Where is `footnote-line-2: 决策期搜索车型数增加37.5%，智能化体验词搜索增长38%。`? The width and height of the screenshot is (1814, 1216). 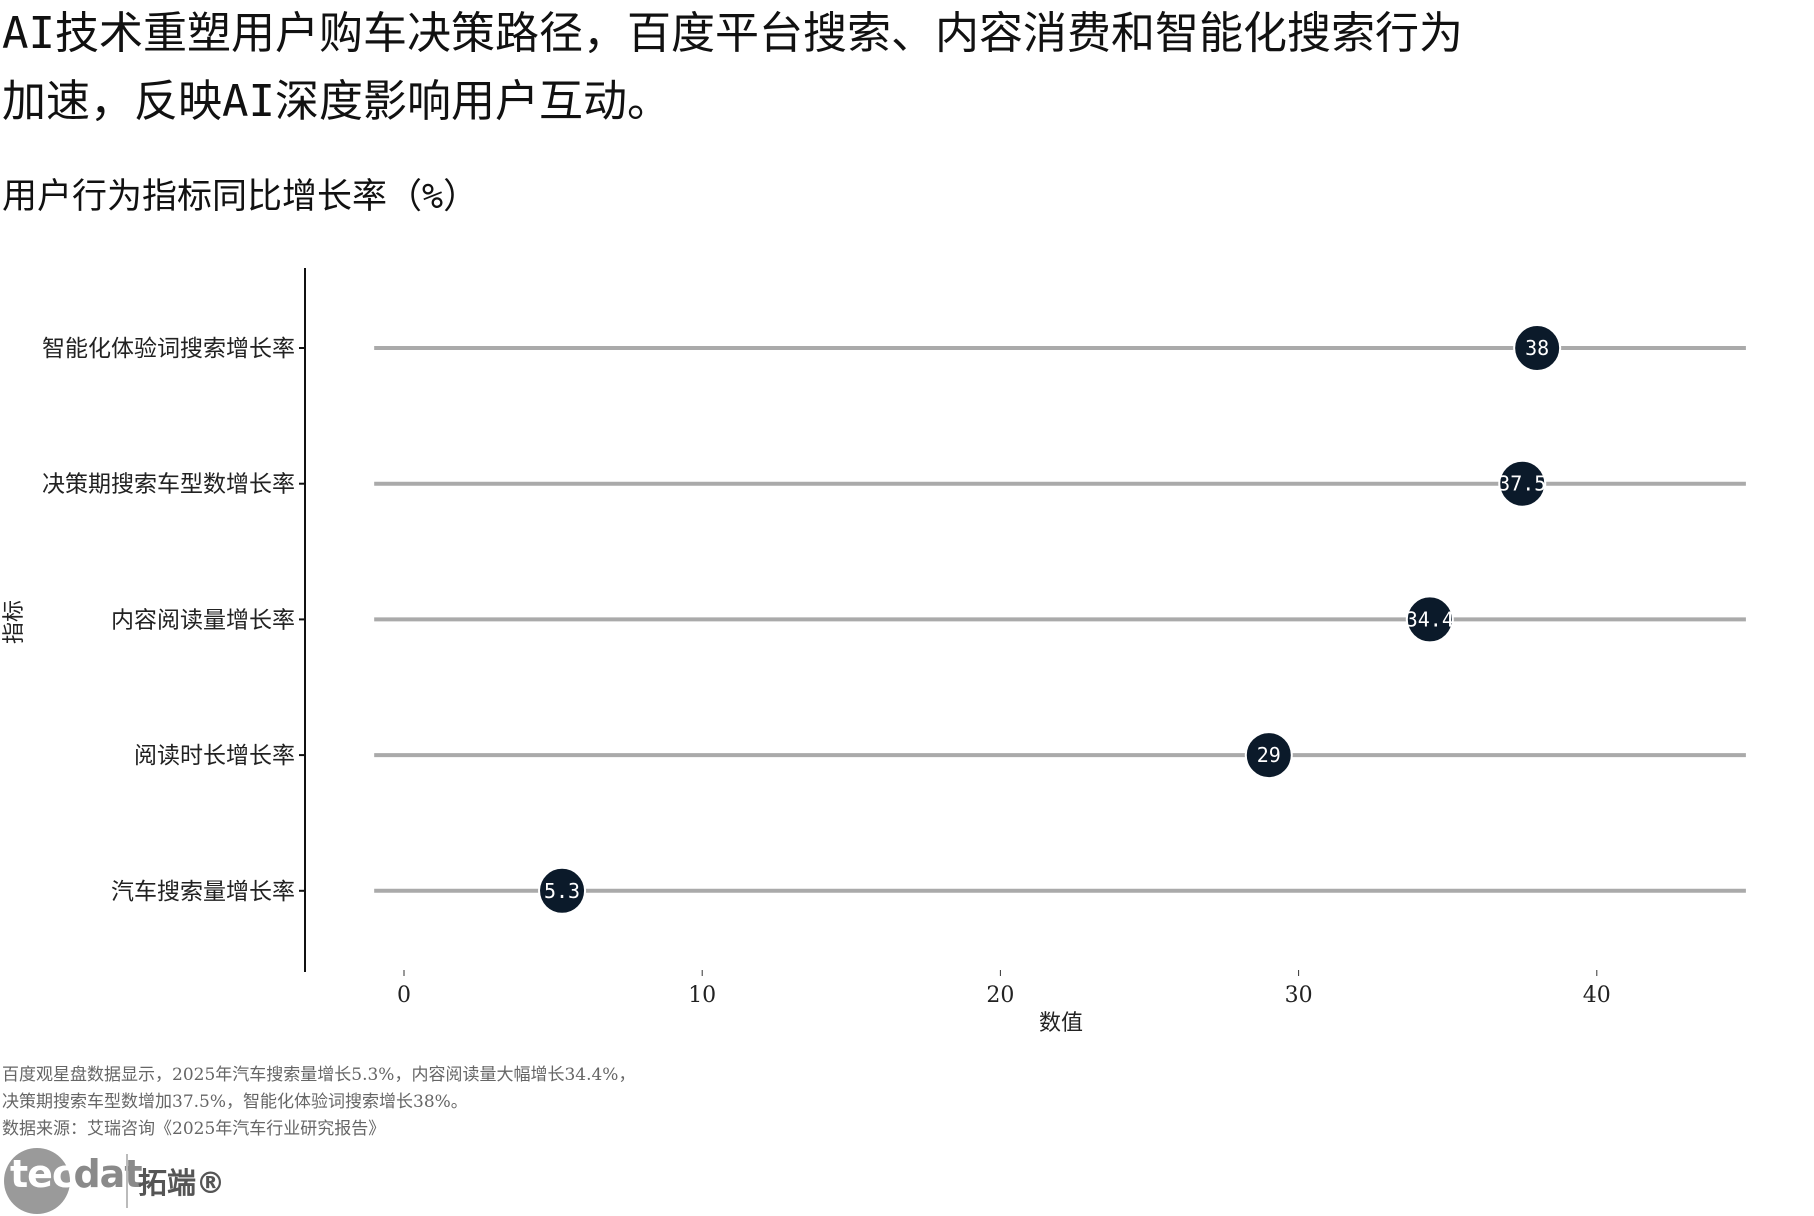
footnote-line-2: 决策期搜索车型数增加37.5%，智能化体验词搜索增长38%。 is located at coordinates (235, 1102).